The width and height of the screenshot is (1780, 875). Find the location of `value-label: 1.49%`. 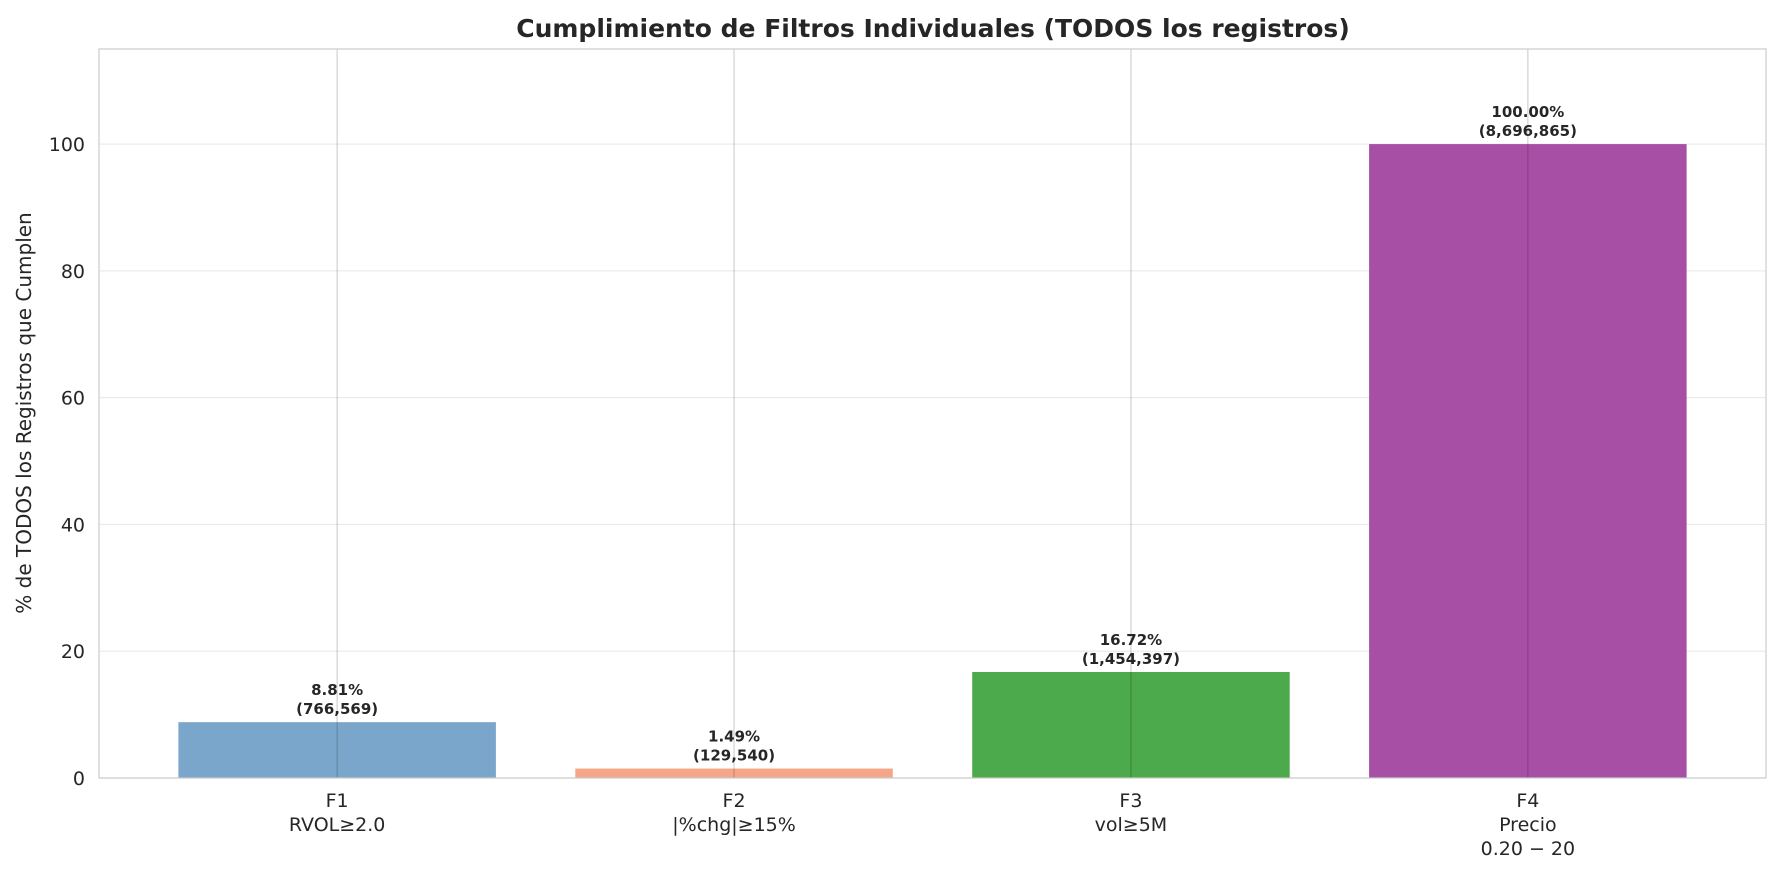

value-label: 1.49% is located at coordinates (734, 737).